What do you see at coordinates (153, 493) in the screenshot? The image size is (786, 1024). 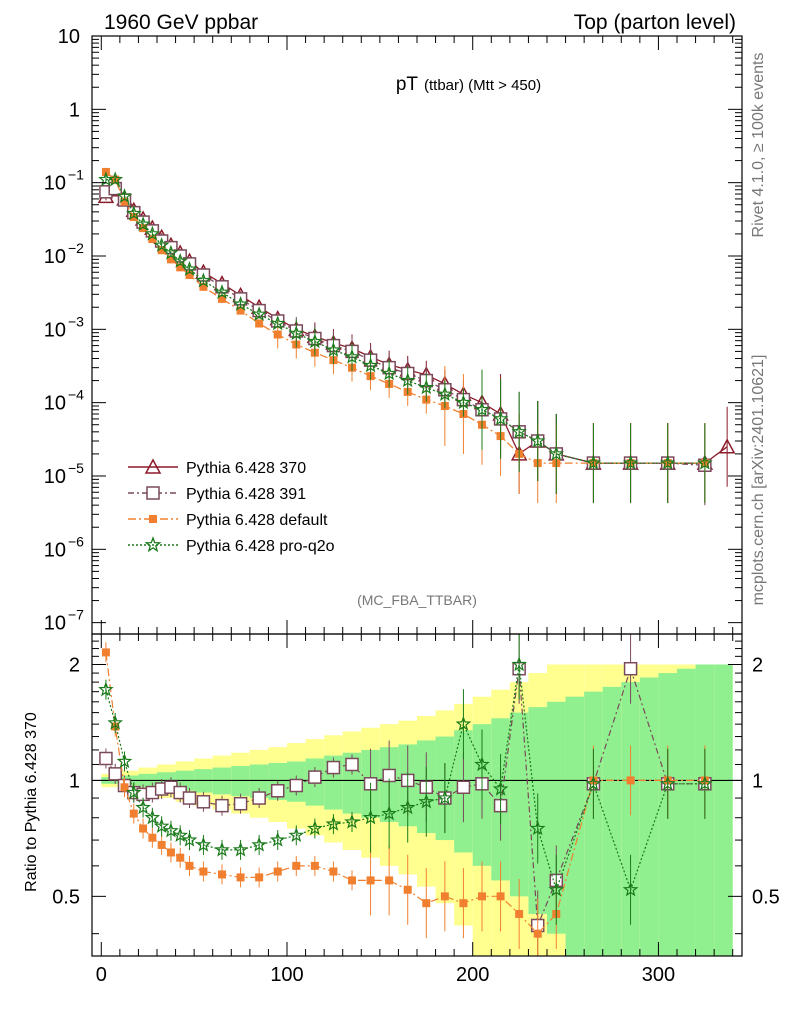 I see `legend-square-marker` at bounding box center [153, 493].